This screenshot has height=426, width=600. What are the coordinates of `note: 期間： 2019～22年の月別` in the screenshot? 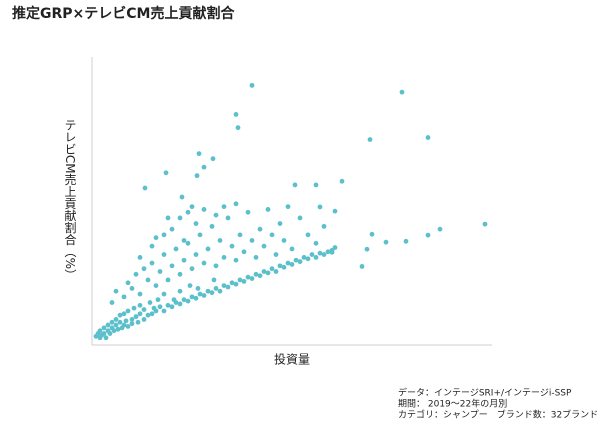 It's located at (452, 404).